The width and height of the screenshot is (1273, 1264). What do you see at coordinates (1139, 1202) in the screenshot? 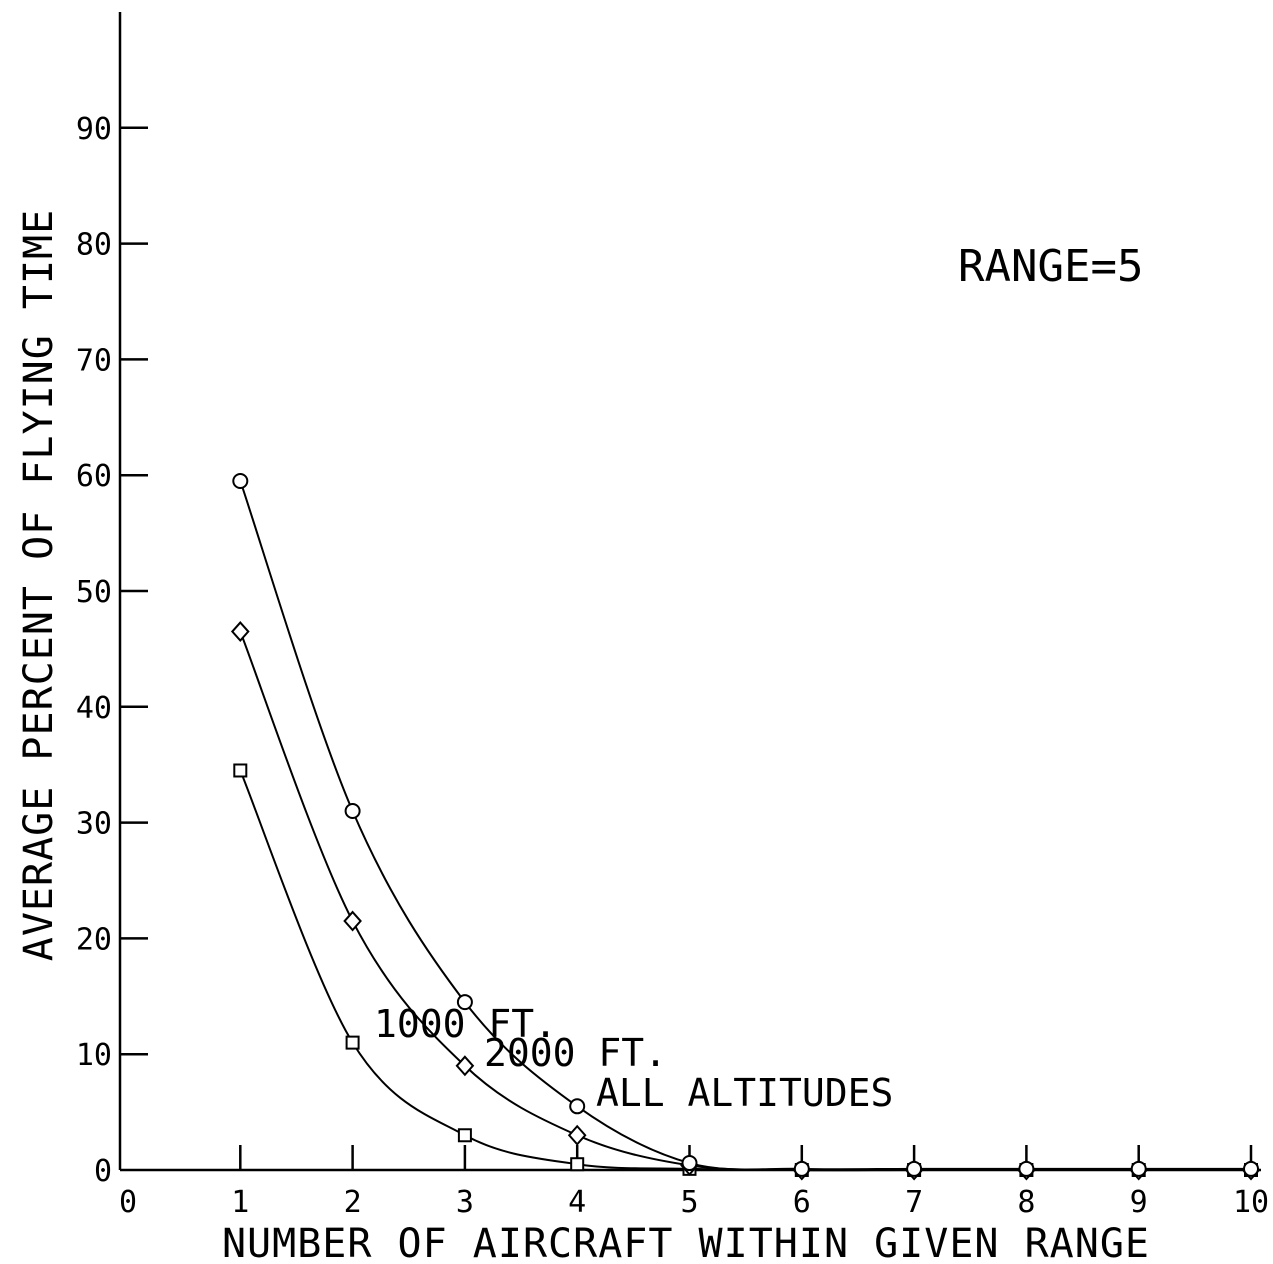
I see `x-tick-label: 9` at bounding box center [1139, 1202].